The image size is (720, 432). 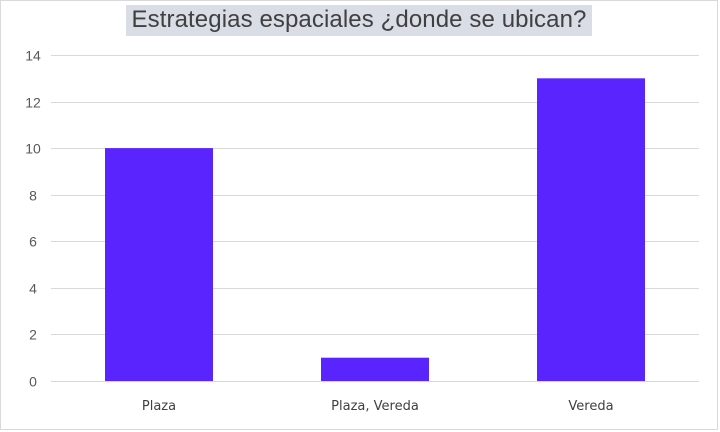 I want to click on bar-plaza-vereda, so click(x=375, y=369).